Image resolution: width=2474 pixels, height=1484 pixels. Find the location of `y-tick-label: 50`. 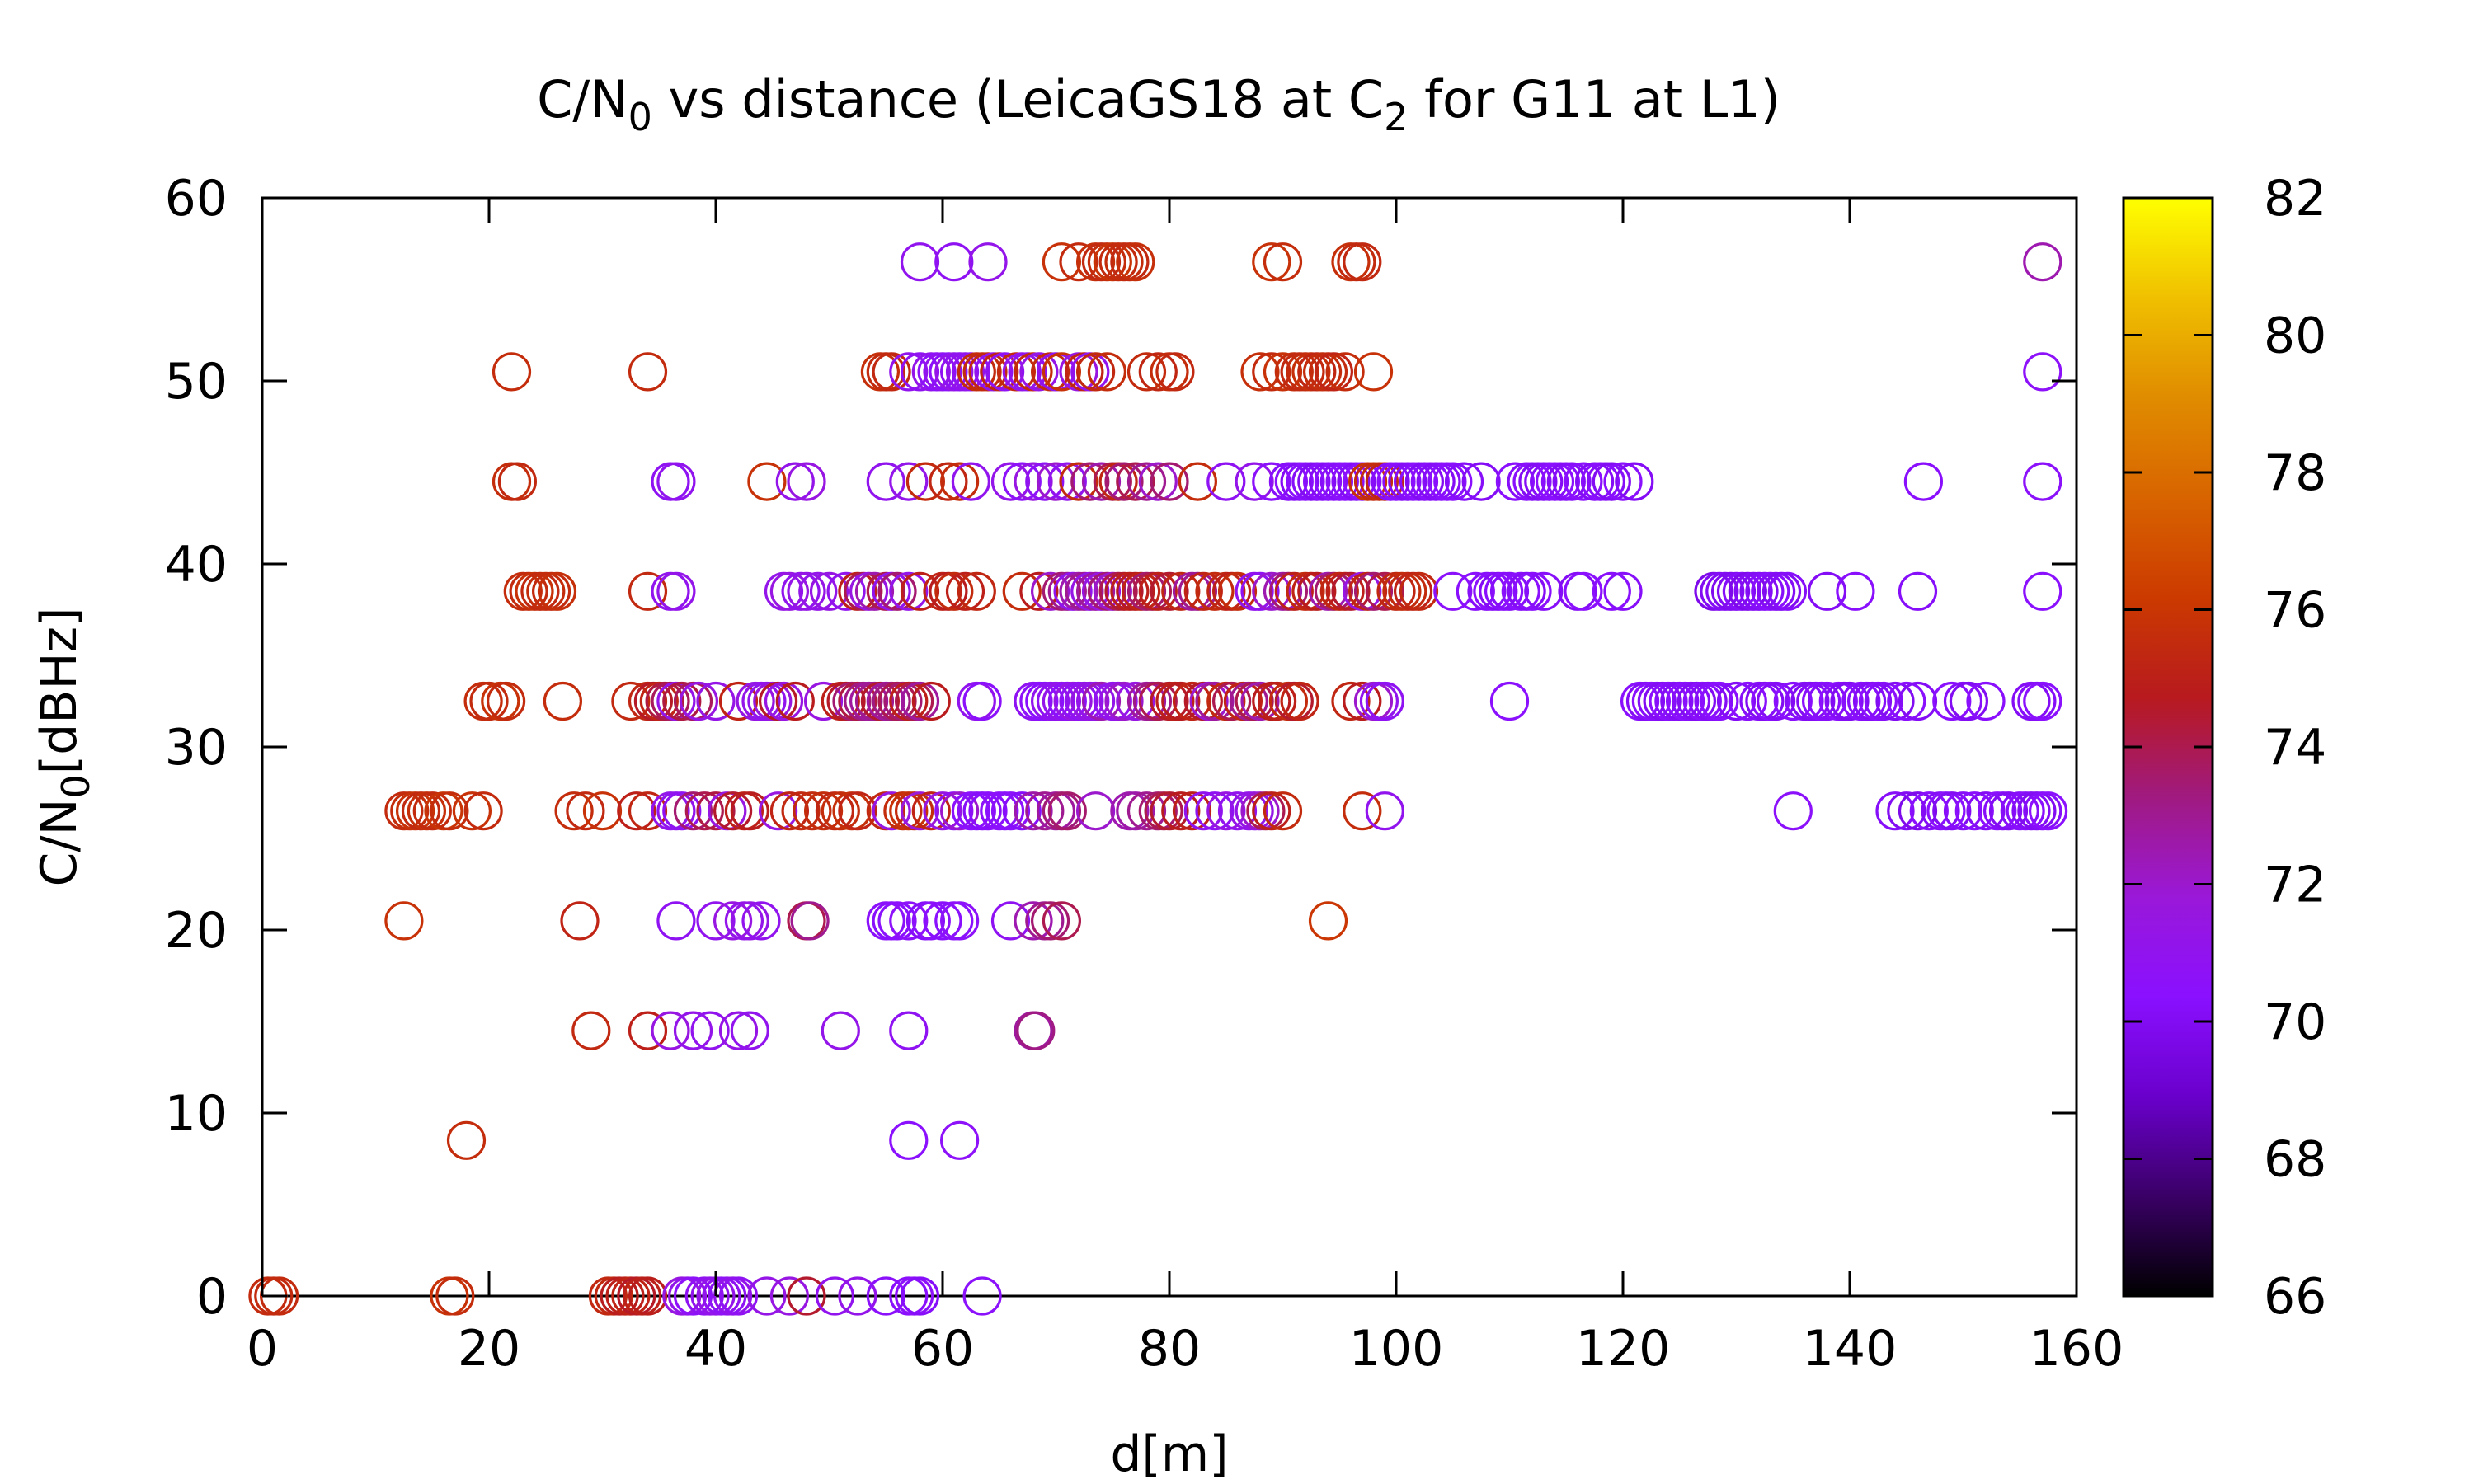

y-tick-label: 50 is located at coordinates (196, 382).